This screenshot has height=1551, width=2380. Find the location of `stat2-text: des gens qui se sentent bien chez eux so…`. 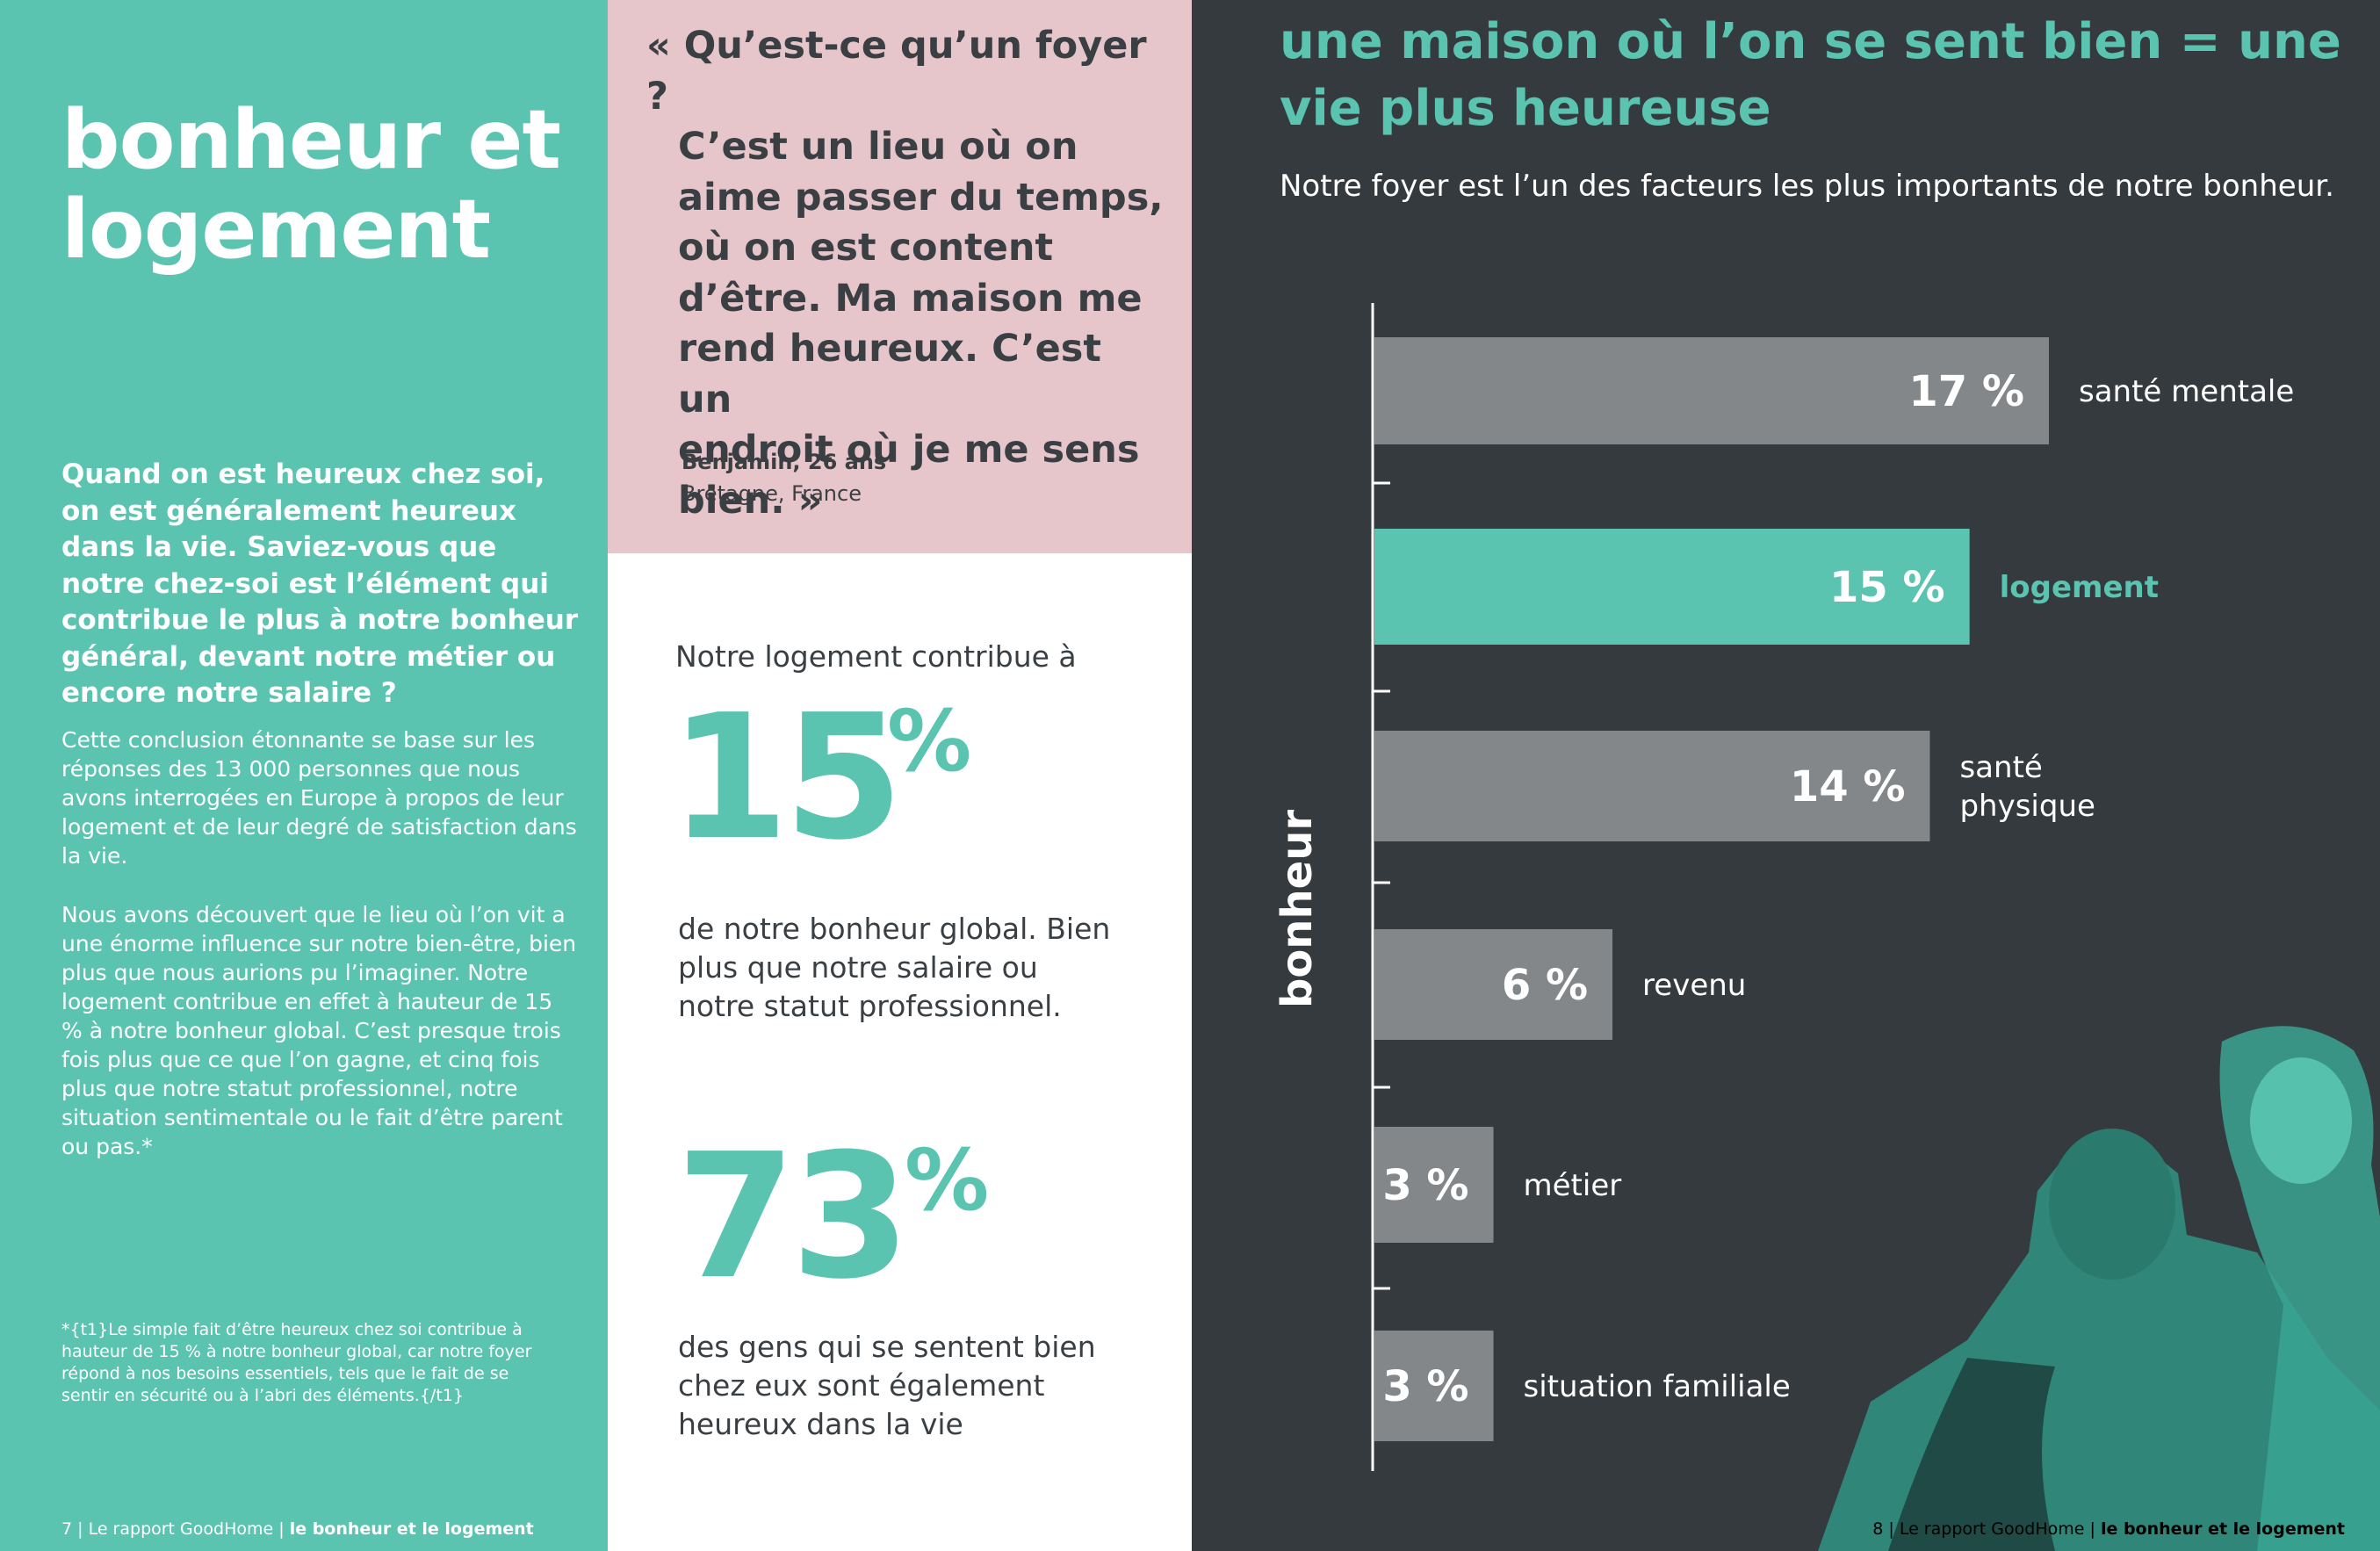

stat2-text: des gens qui se sentent bien chez eux so… is located at coordinates (887, 1385).